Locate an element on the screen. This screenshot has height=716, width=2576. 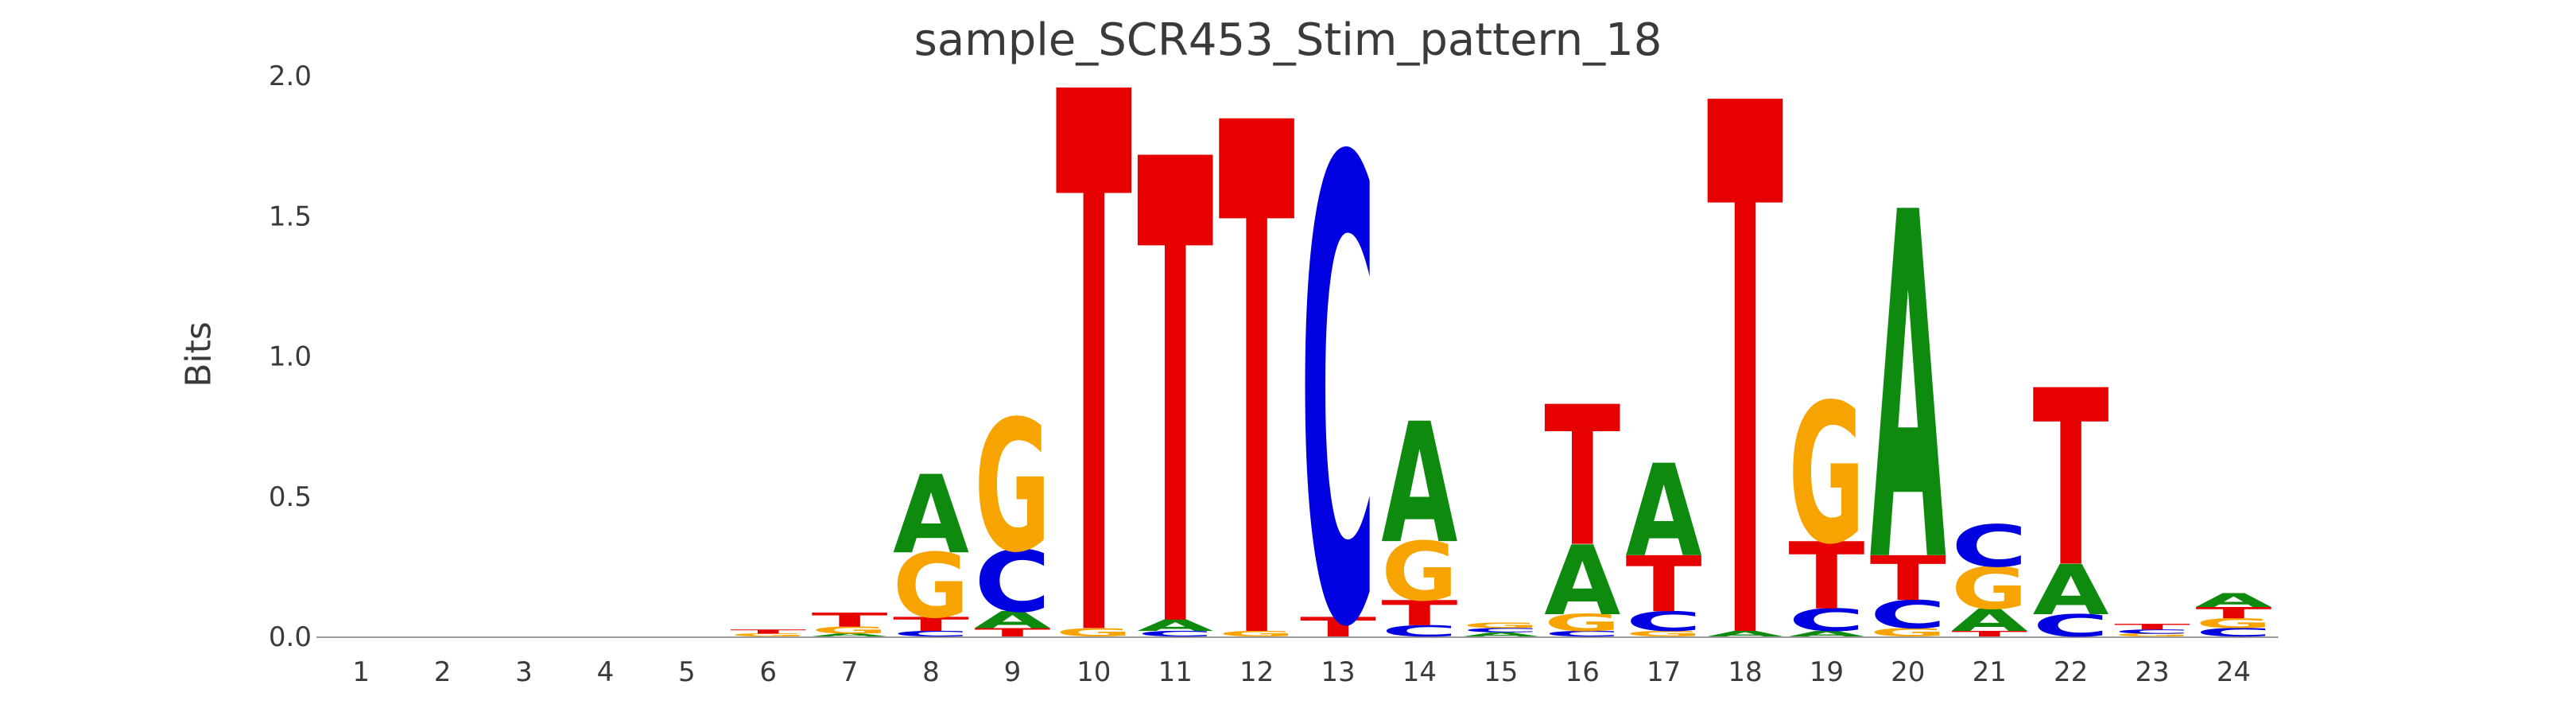
y-tick-label: 2.0 is located at coordinates (291, 76).